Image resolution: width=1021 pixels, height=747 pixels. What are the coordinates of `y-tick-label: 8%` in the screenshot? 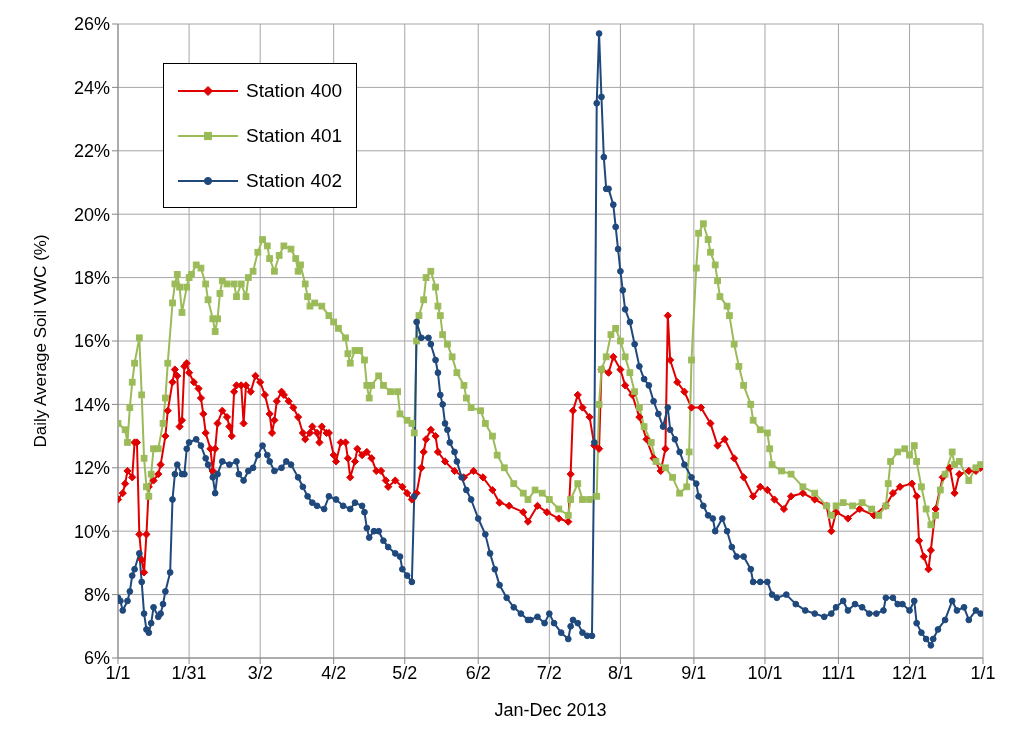 It's located at (96, 594).